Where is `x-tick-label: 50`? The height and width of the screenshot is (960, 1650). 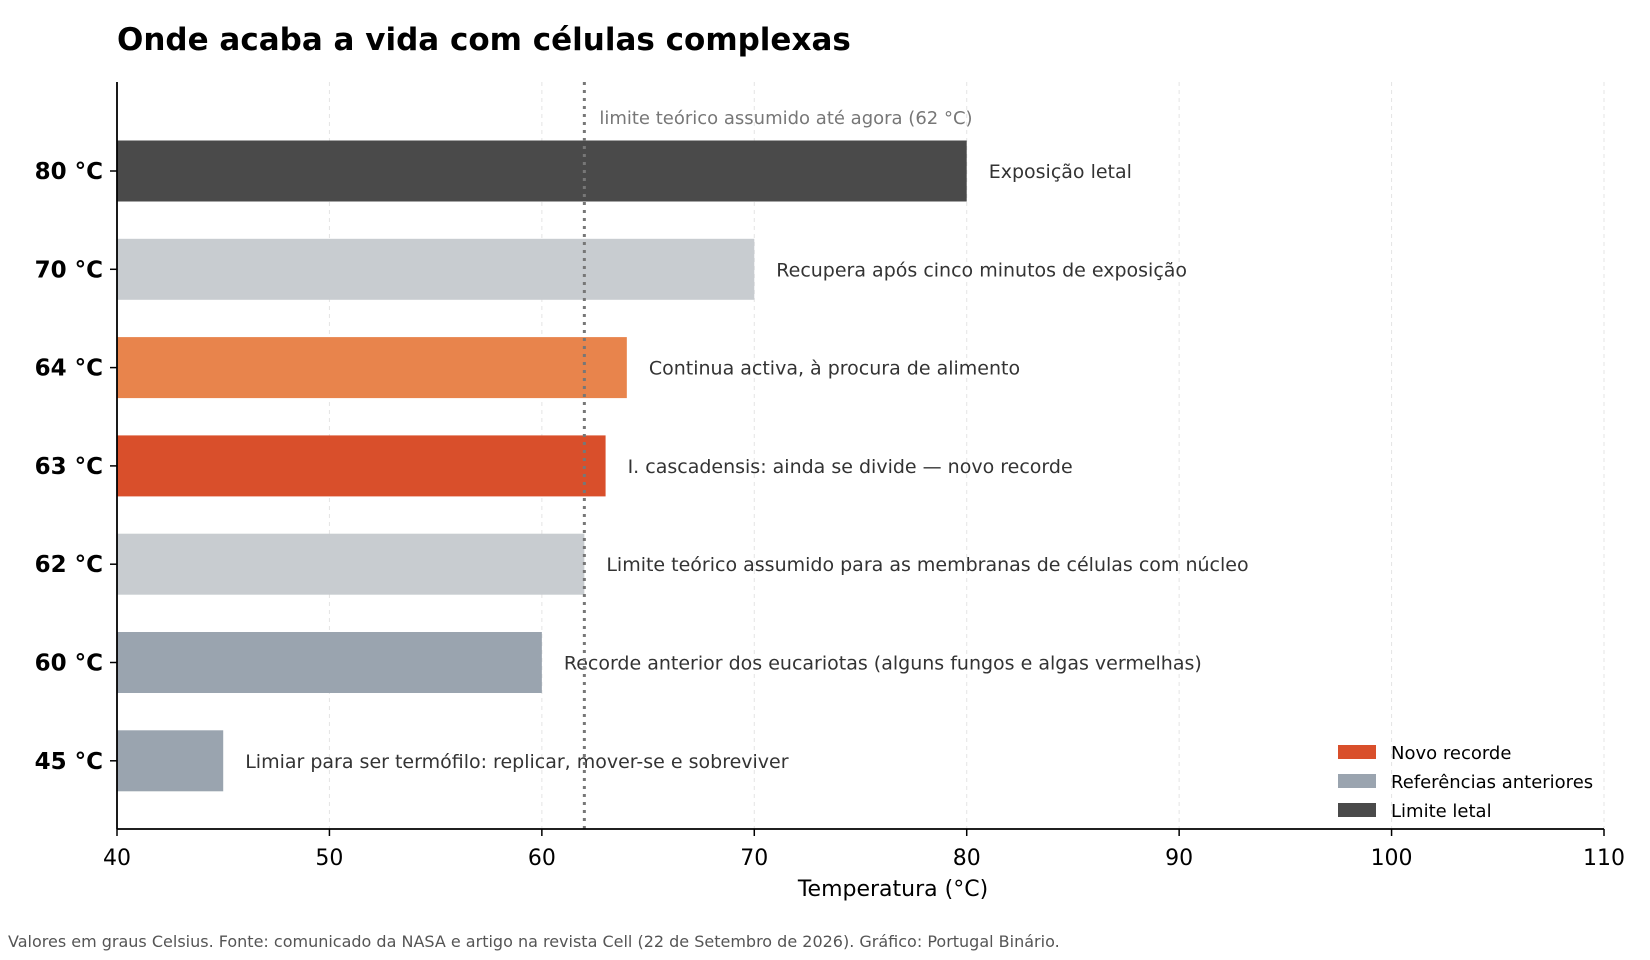 x-tick-label: 50 is located at coordinates (329, 858).